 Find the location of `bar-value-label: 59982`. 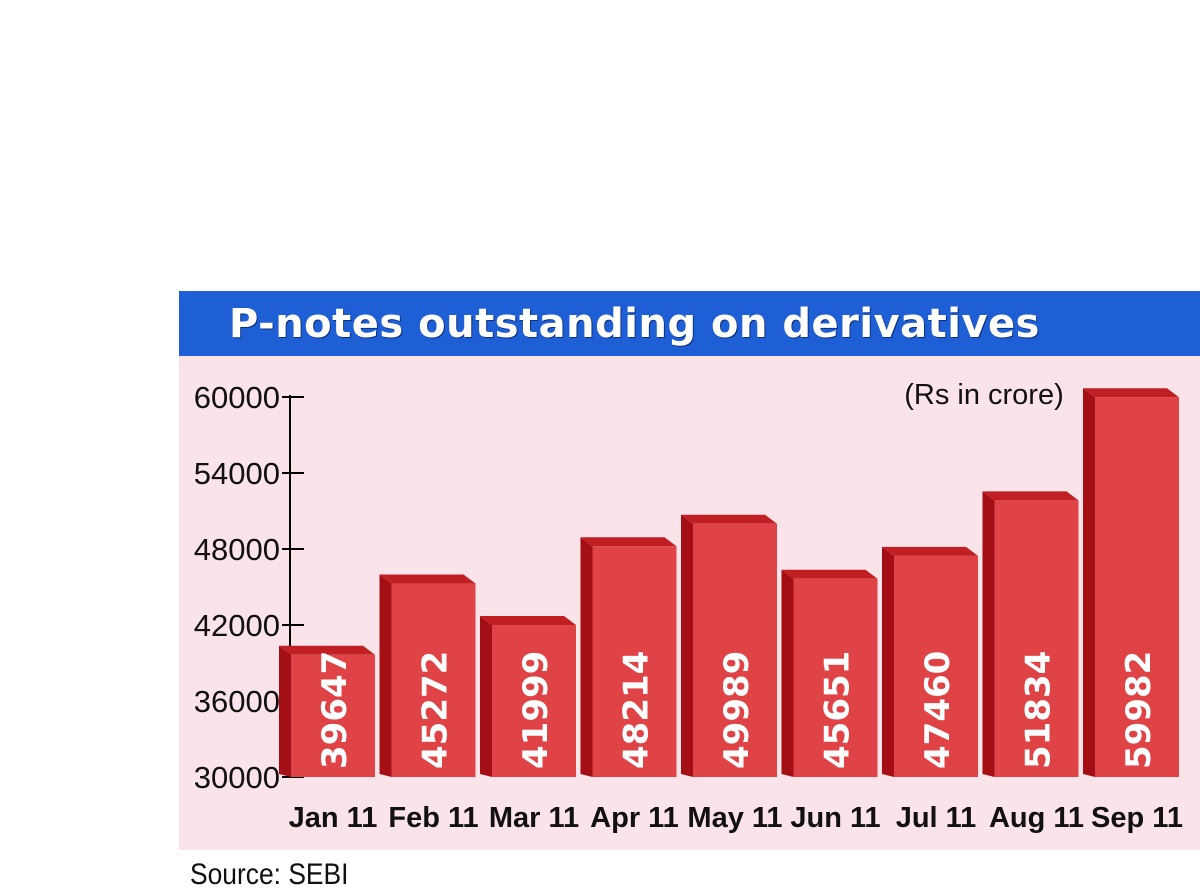

bar-value-label: 59982 is located at coordinates (1139, 710).